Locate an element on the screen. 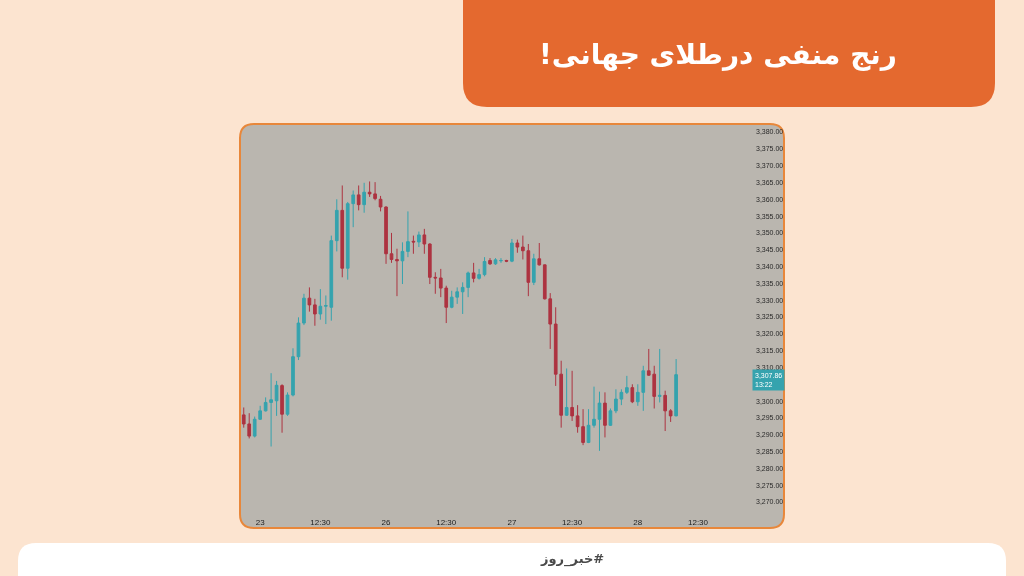 The height and width of the screenshot is (576, 1024). x-tick-label: 23 is located at coordinates (260, 522).